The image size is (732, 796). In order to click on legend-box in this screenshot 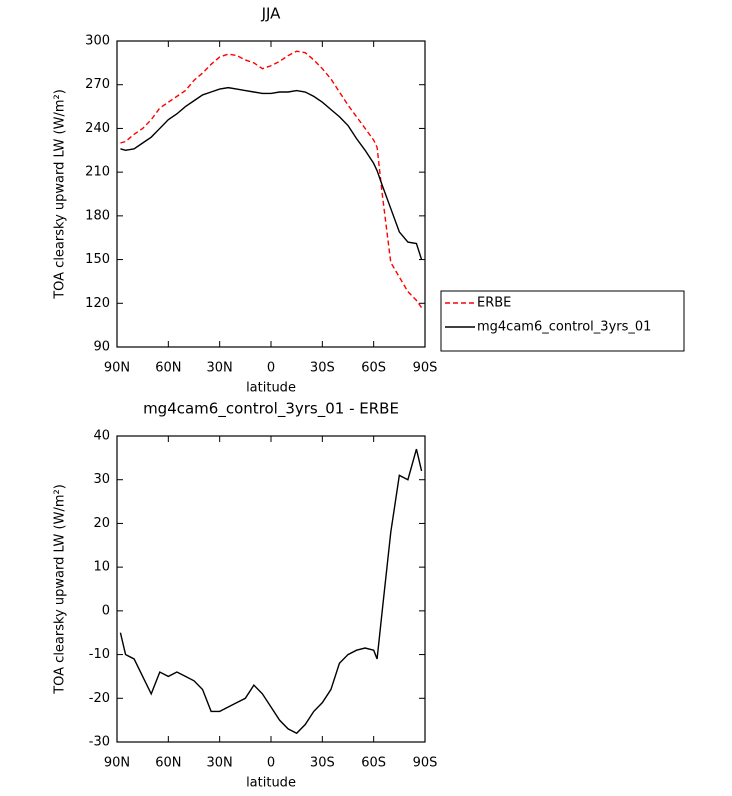, I will do `click(562, 321)`.